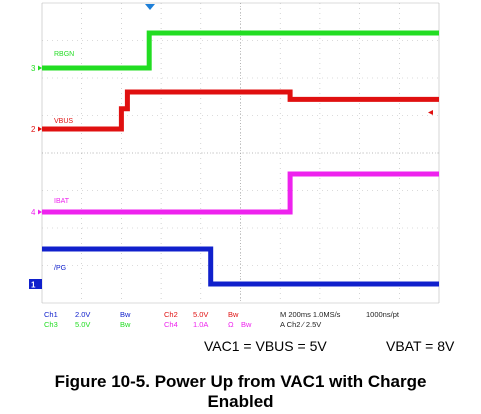  I want to click on condition-vbat: VBAT = 8V, so click(420, 346).